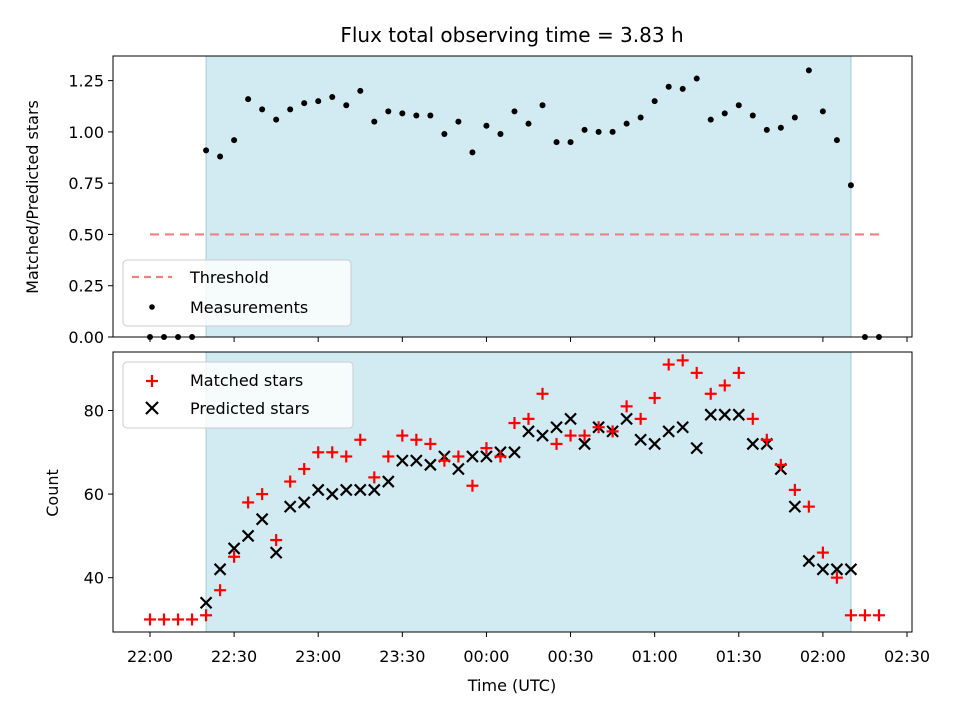 This screenshot has width=960, height=725. Describe the element at coordinates (94, 578) in the screenshot. I see `bottom-y-tick-label: 40` at that location.